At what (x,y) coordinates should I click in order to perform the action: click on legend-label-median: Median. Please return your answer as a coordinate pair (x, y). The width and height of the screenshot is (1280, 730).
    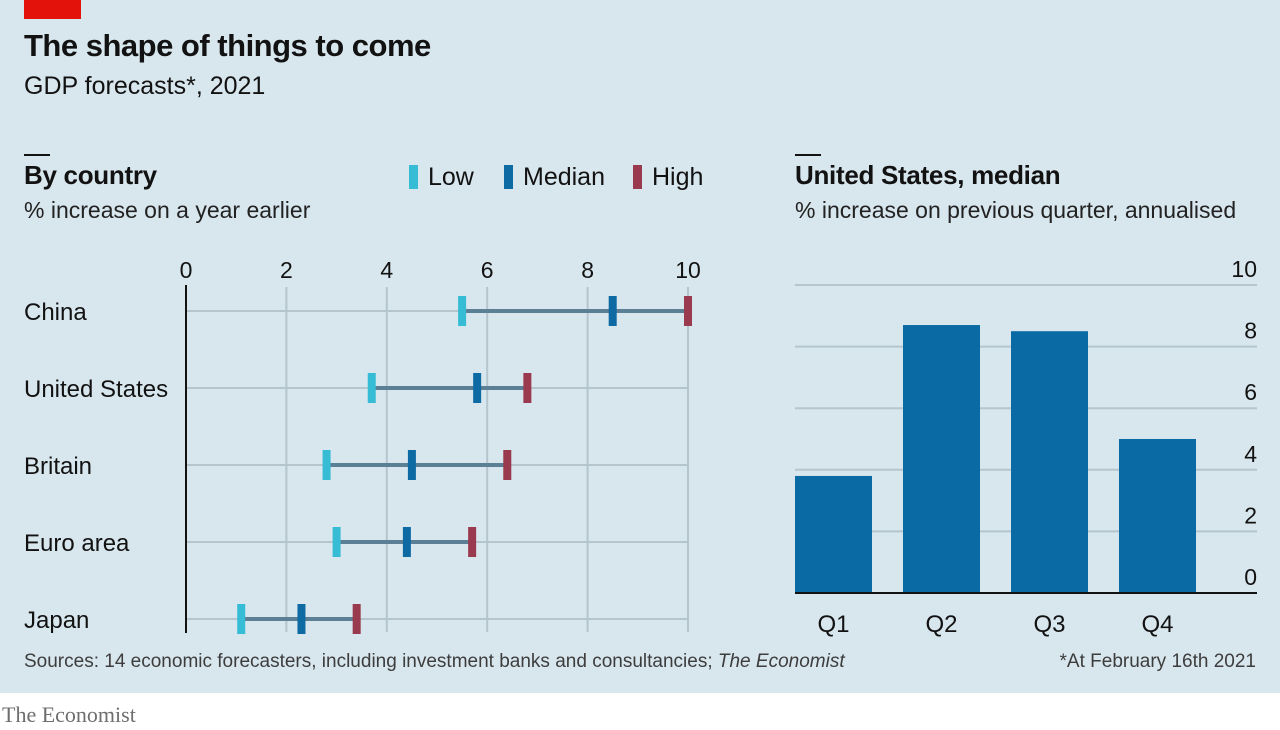
    Looking at the image, I should click on (564, 176).